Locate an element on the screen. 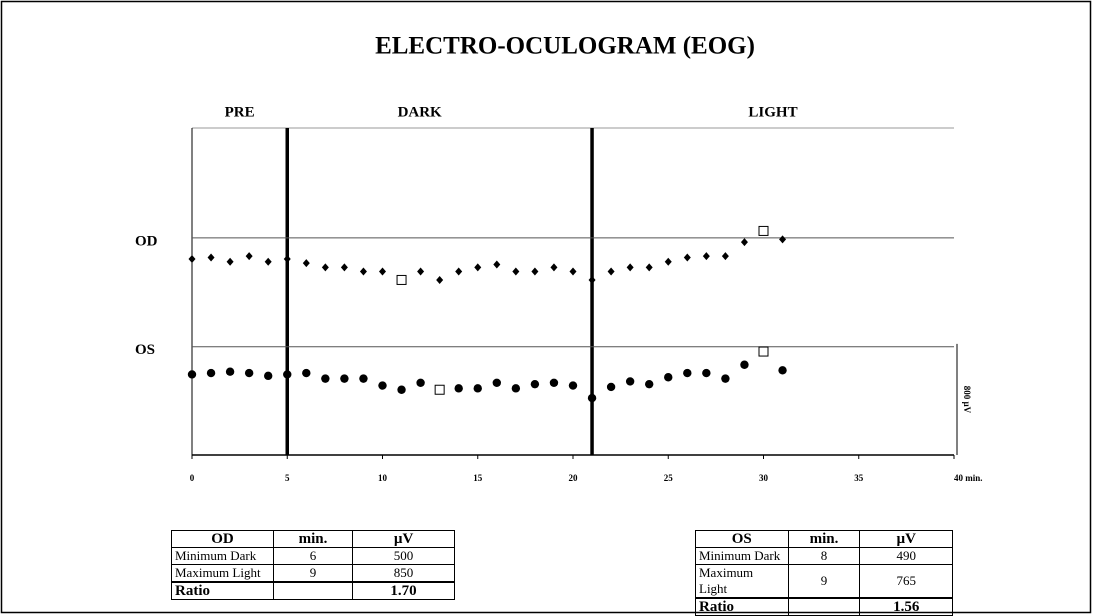 This screenshot has height=616, width=1093. table-cell: 9 is located at coordinates (313, 573).